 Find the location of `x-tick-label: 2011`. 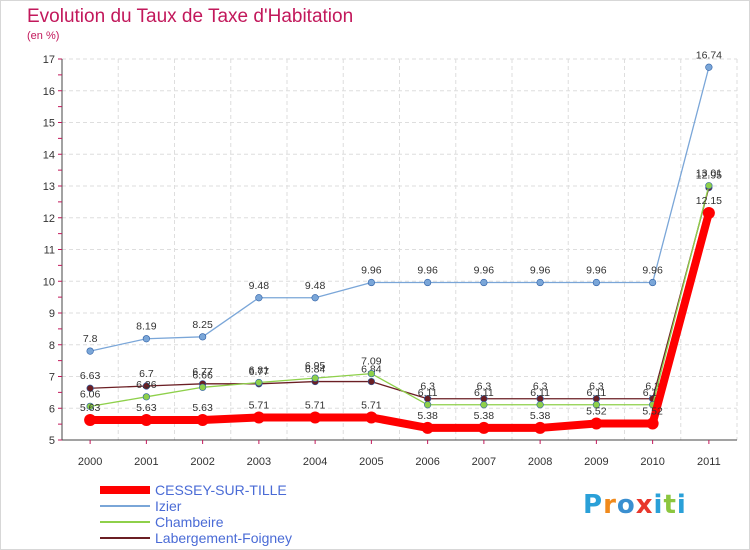

x-tick-label: 2011 is located at coordinates (709, 462).